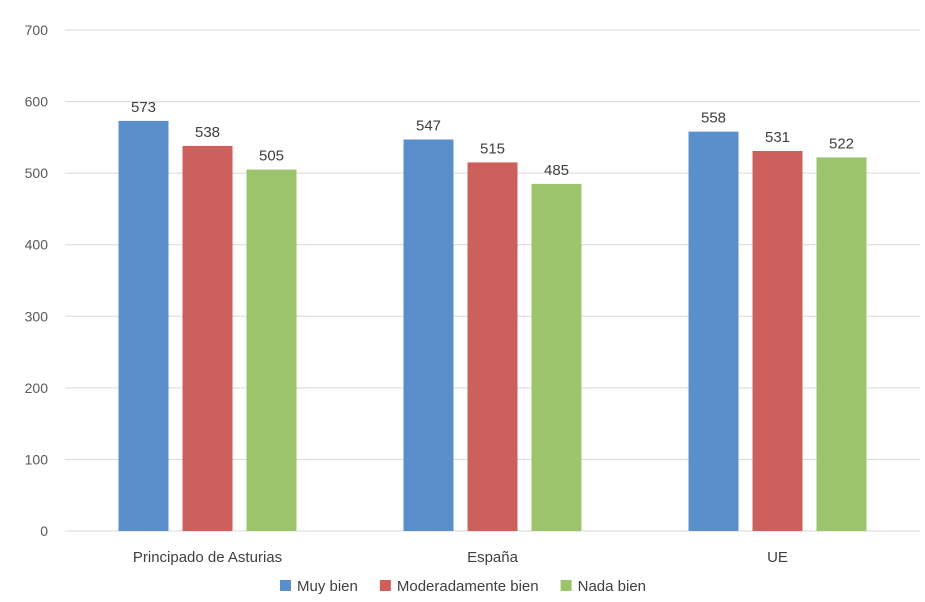 This screenshot has width=925, height=602. Describe the element at coordinates (37, 280) in the screenshot. I see `y-axis-ticks: 0 100 200 300 400 500 600 700` at that location.